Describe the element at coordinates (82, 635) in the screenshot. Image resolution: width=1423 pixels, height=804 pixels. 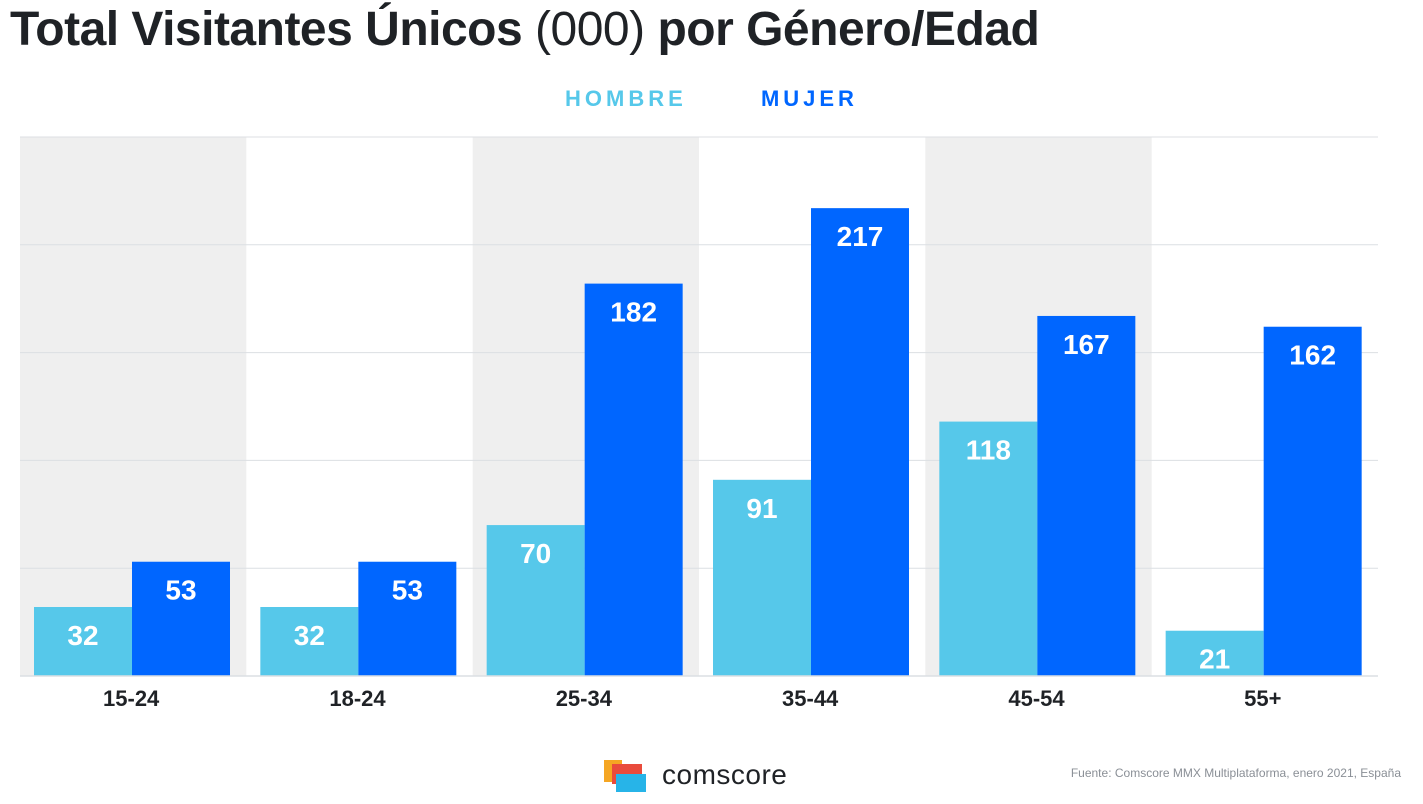
I see `data-label-hombre-15-24: 32` at that location.